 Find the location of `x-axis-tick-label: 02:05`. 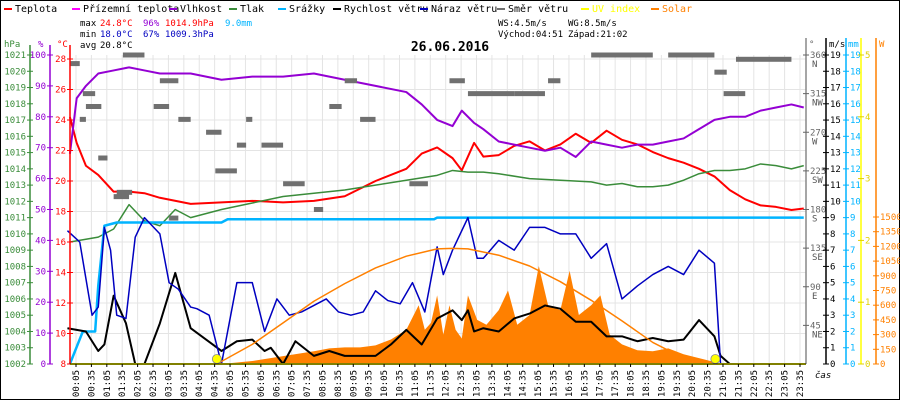

x-axis-tick-label: 02:05 is located at coordinates (139, 383).